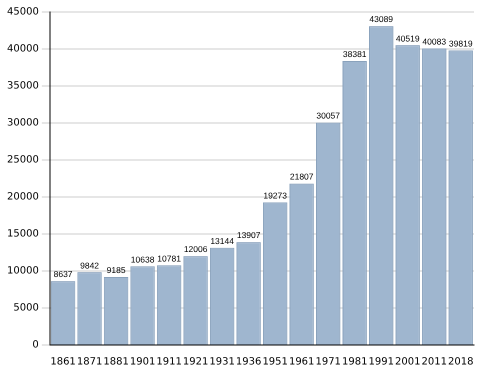 This screenshot has height=373, width=488. I want to click on x-tick-label: 1871, so click(89, 362).